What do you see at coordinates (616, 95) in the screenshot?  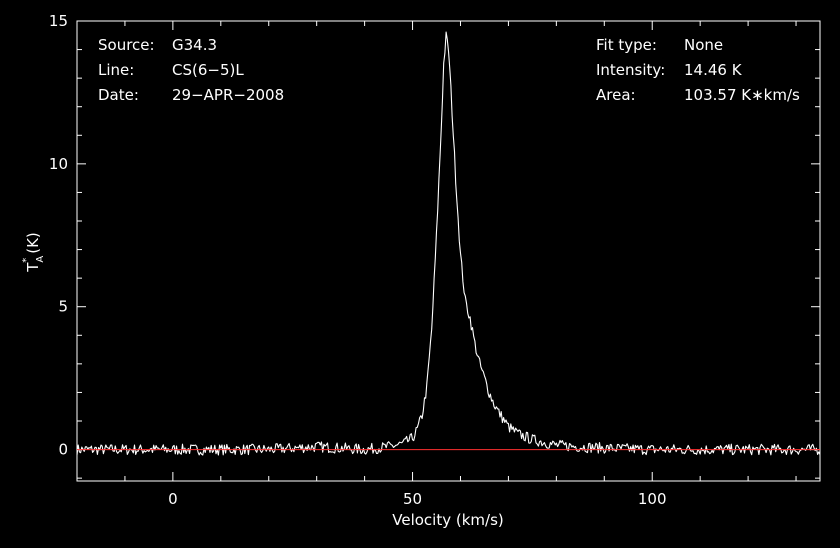 I see `area-label: Area:` at bounding box center [616, 95].